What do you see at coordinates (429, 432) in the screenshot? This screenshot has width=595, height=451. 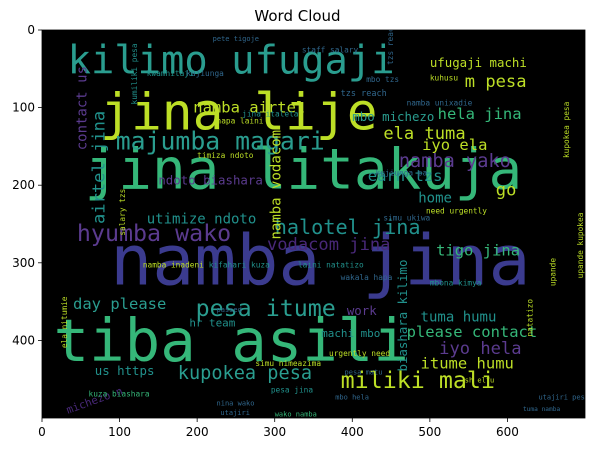 I see `x-tick-label-5: 500` at bounding box center [429, 432].